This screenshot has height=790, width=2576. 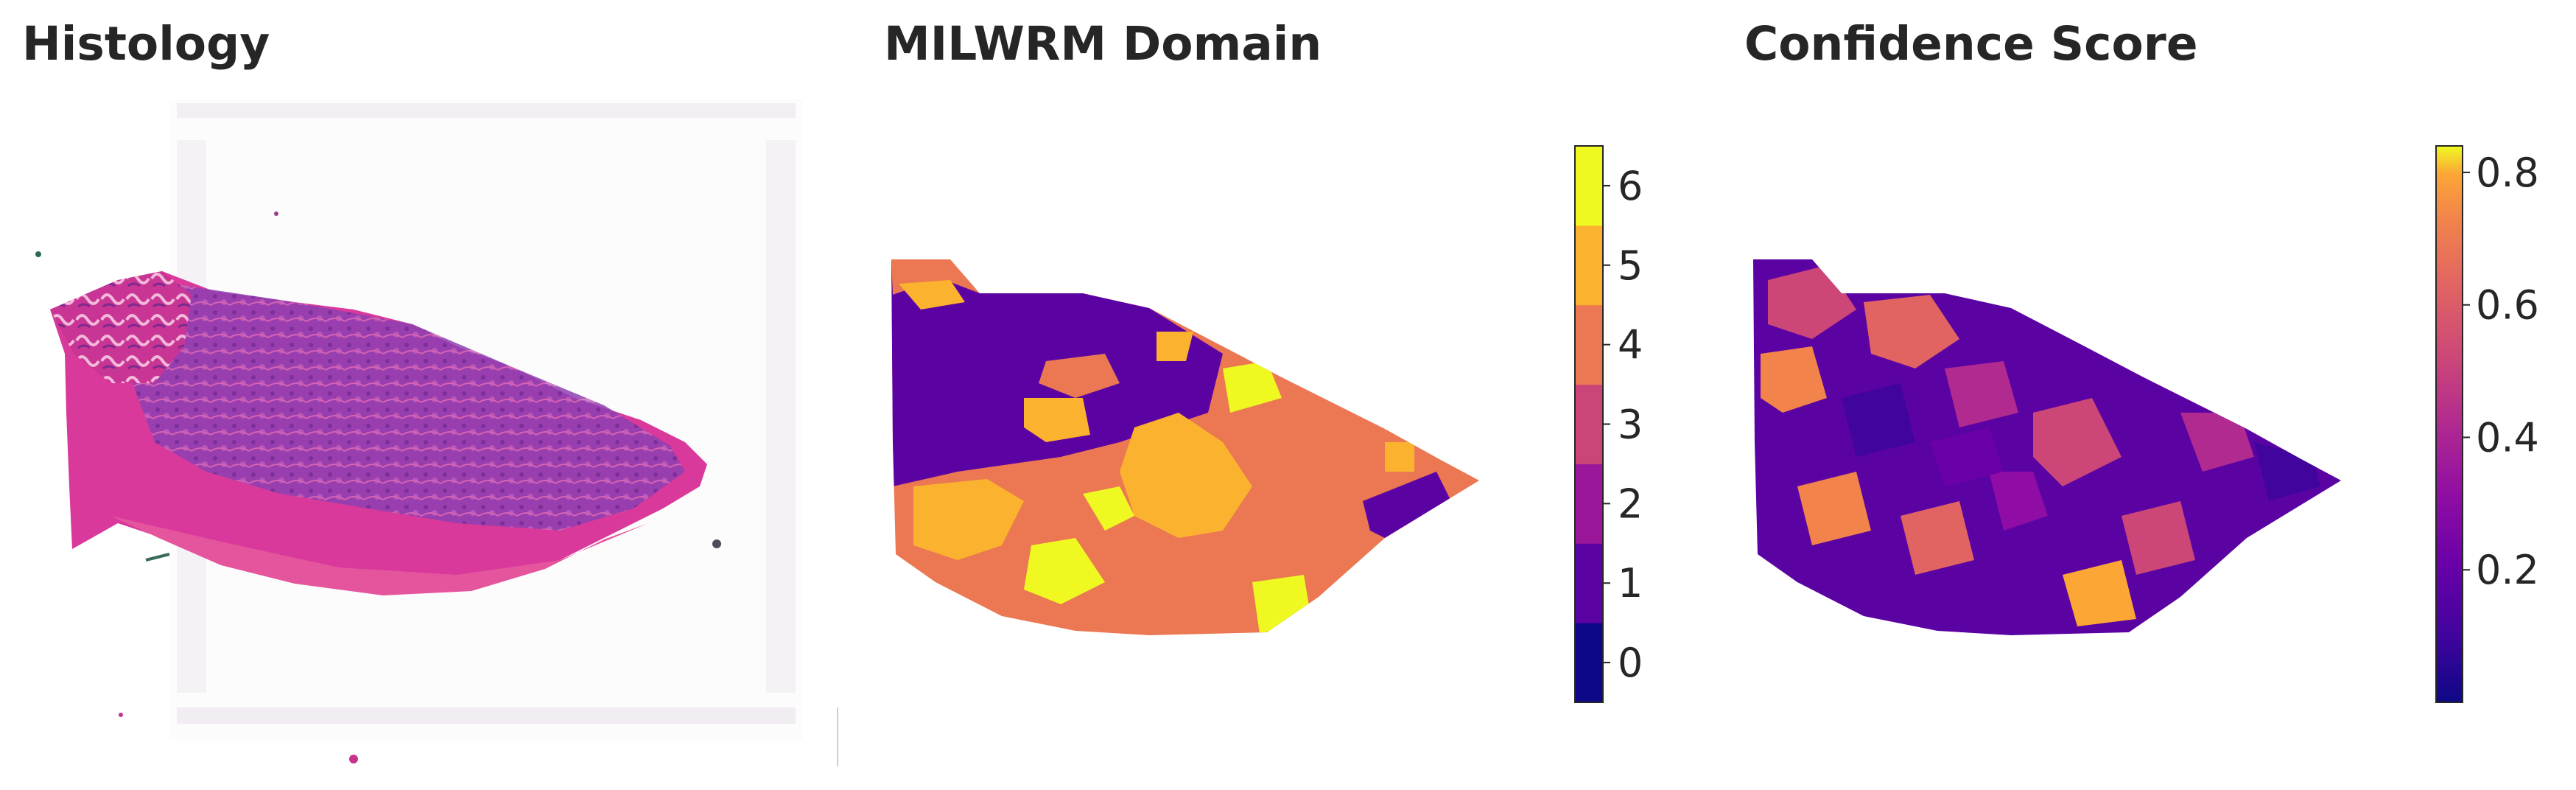 I want to click on histology-title: Histology, so click(x=146, y=44).